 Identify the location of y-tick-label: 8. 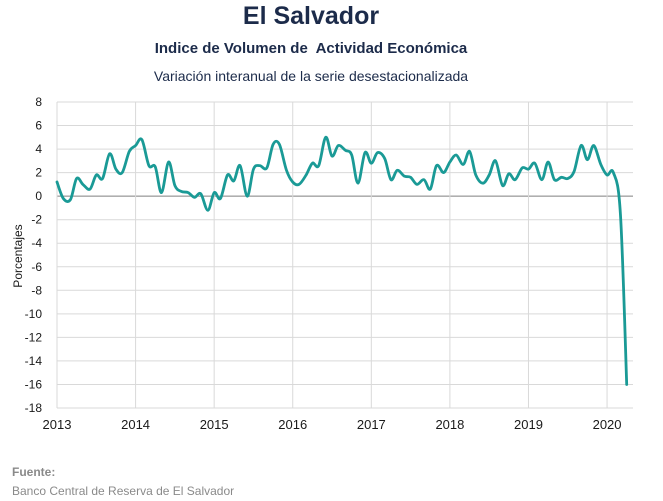
(38, 102).